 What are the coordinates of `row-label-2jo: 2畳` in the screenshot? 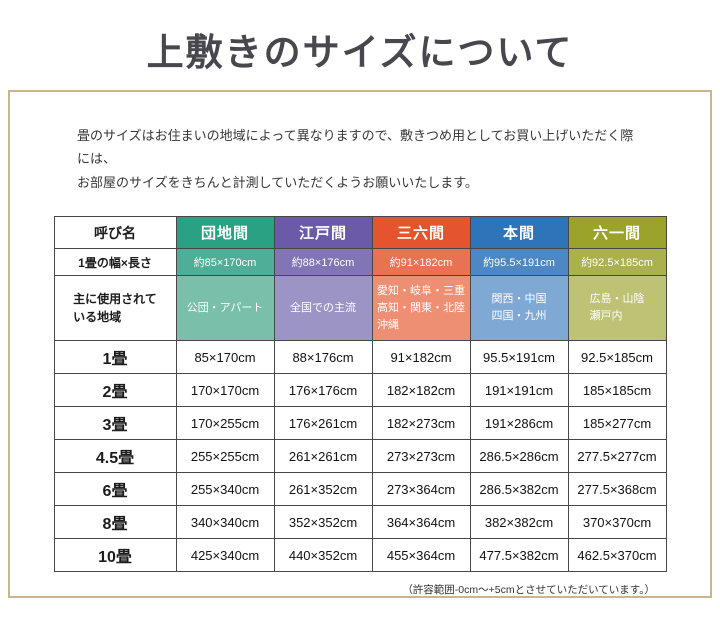 It's located at (115, 390).